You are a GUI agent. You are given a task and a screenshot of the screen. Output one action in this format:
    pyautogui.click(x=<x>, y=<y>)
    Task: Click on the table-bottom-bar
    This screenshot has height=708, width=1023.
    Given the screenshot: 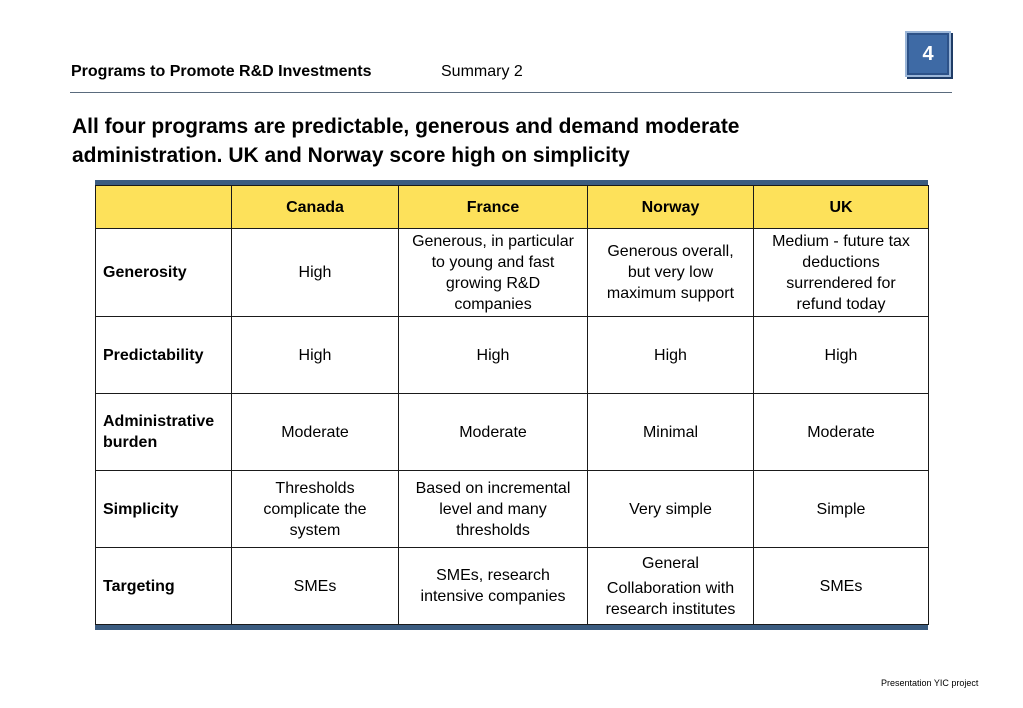 What is the action you would take?
    pyautogui.click(x=511, y=627)
    